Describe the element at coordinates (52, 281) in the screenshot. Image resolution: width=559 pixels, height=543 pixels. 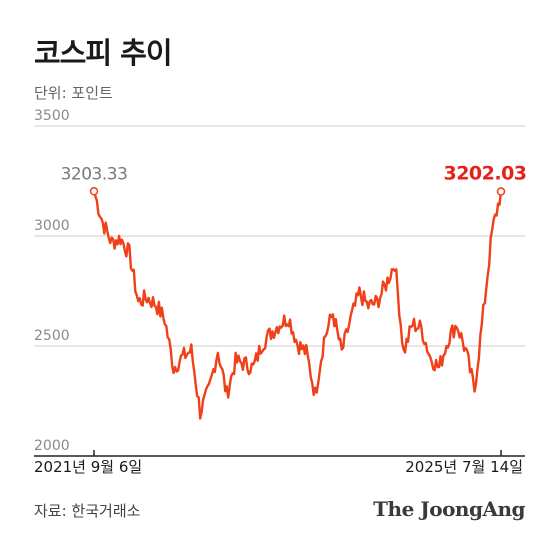
I see `y-tick-labels: 2000 2500 3000 3500` at that location.